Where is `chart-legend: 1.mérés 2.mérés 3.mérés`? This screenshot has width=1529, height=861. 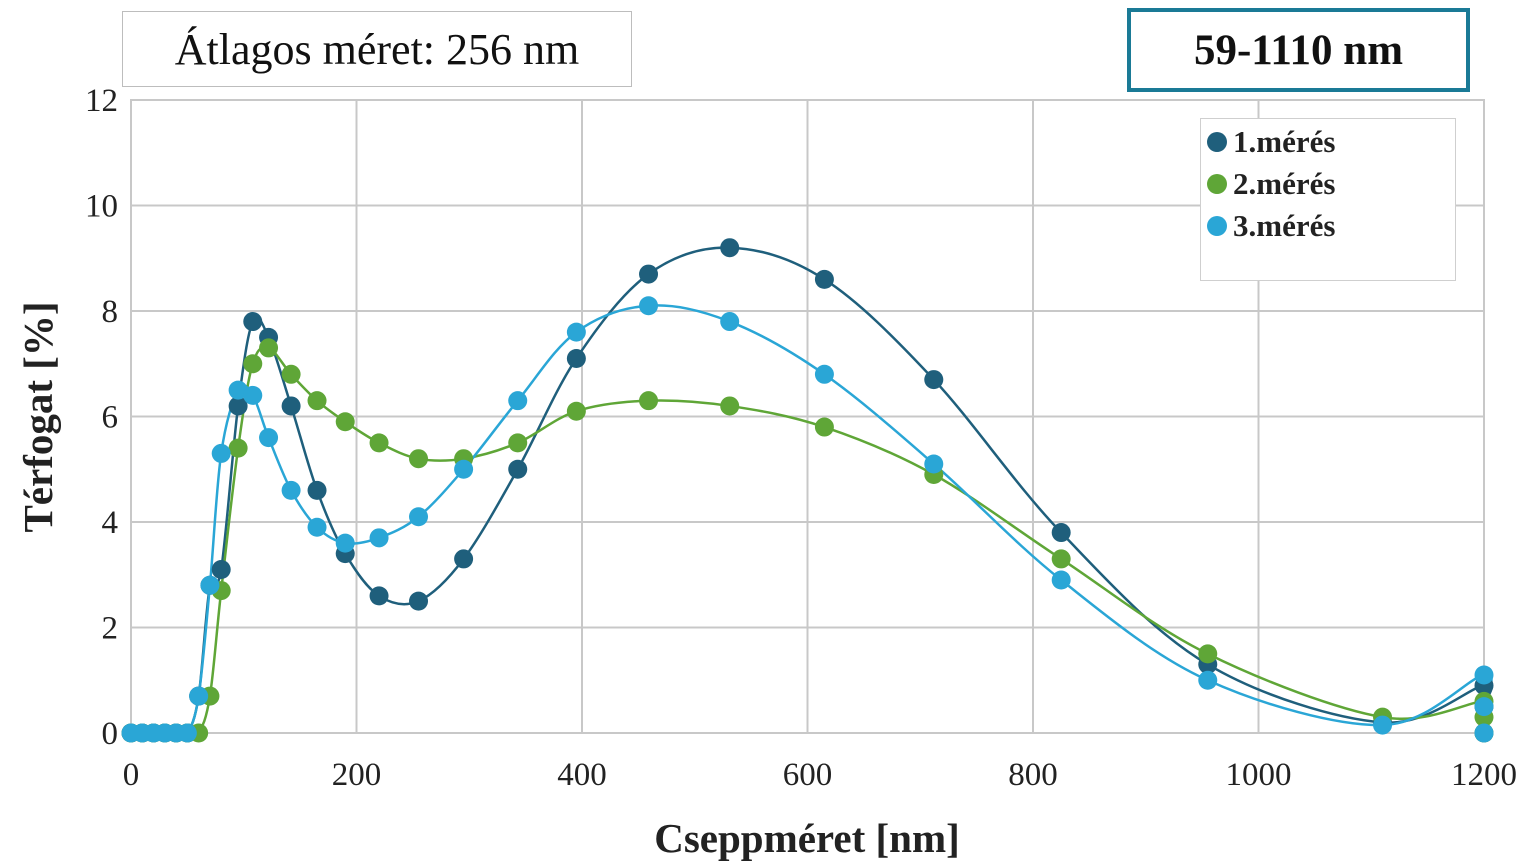 chart-legend: 1.mérés 2.mérés 3.mérés is located at coordinates (1328, 199).